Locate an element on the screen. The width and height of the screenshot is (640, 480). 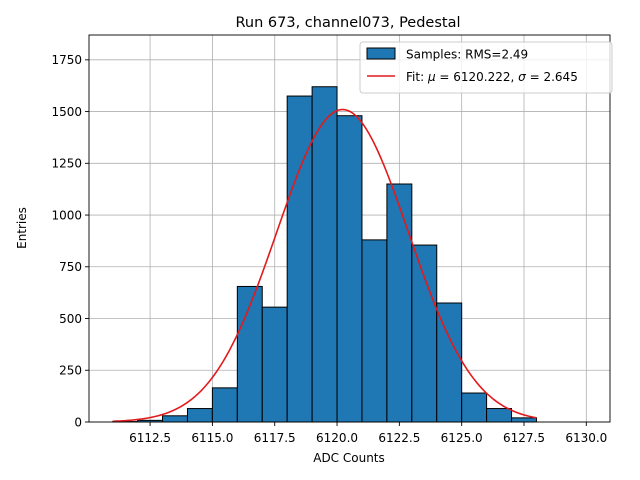
x-tick-label: 6117.5 is located at coordinates (275, 438).